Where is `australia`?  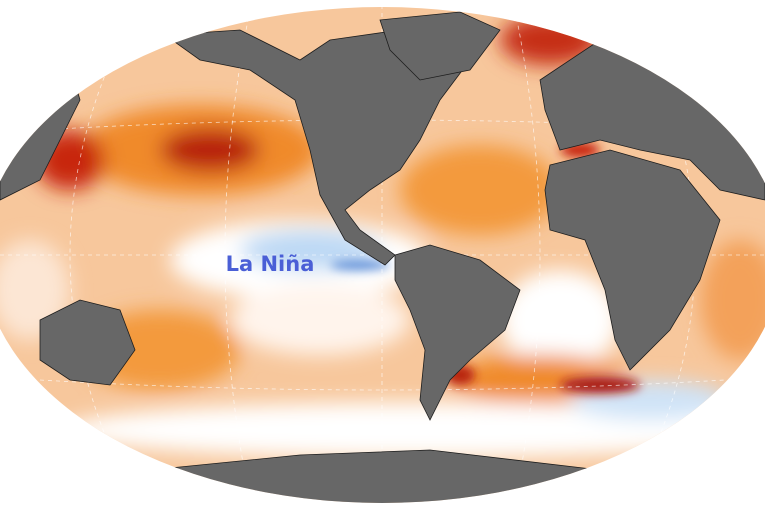
australia is located at coordinates (87, 342).